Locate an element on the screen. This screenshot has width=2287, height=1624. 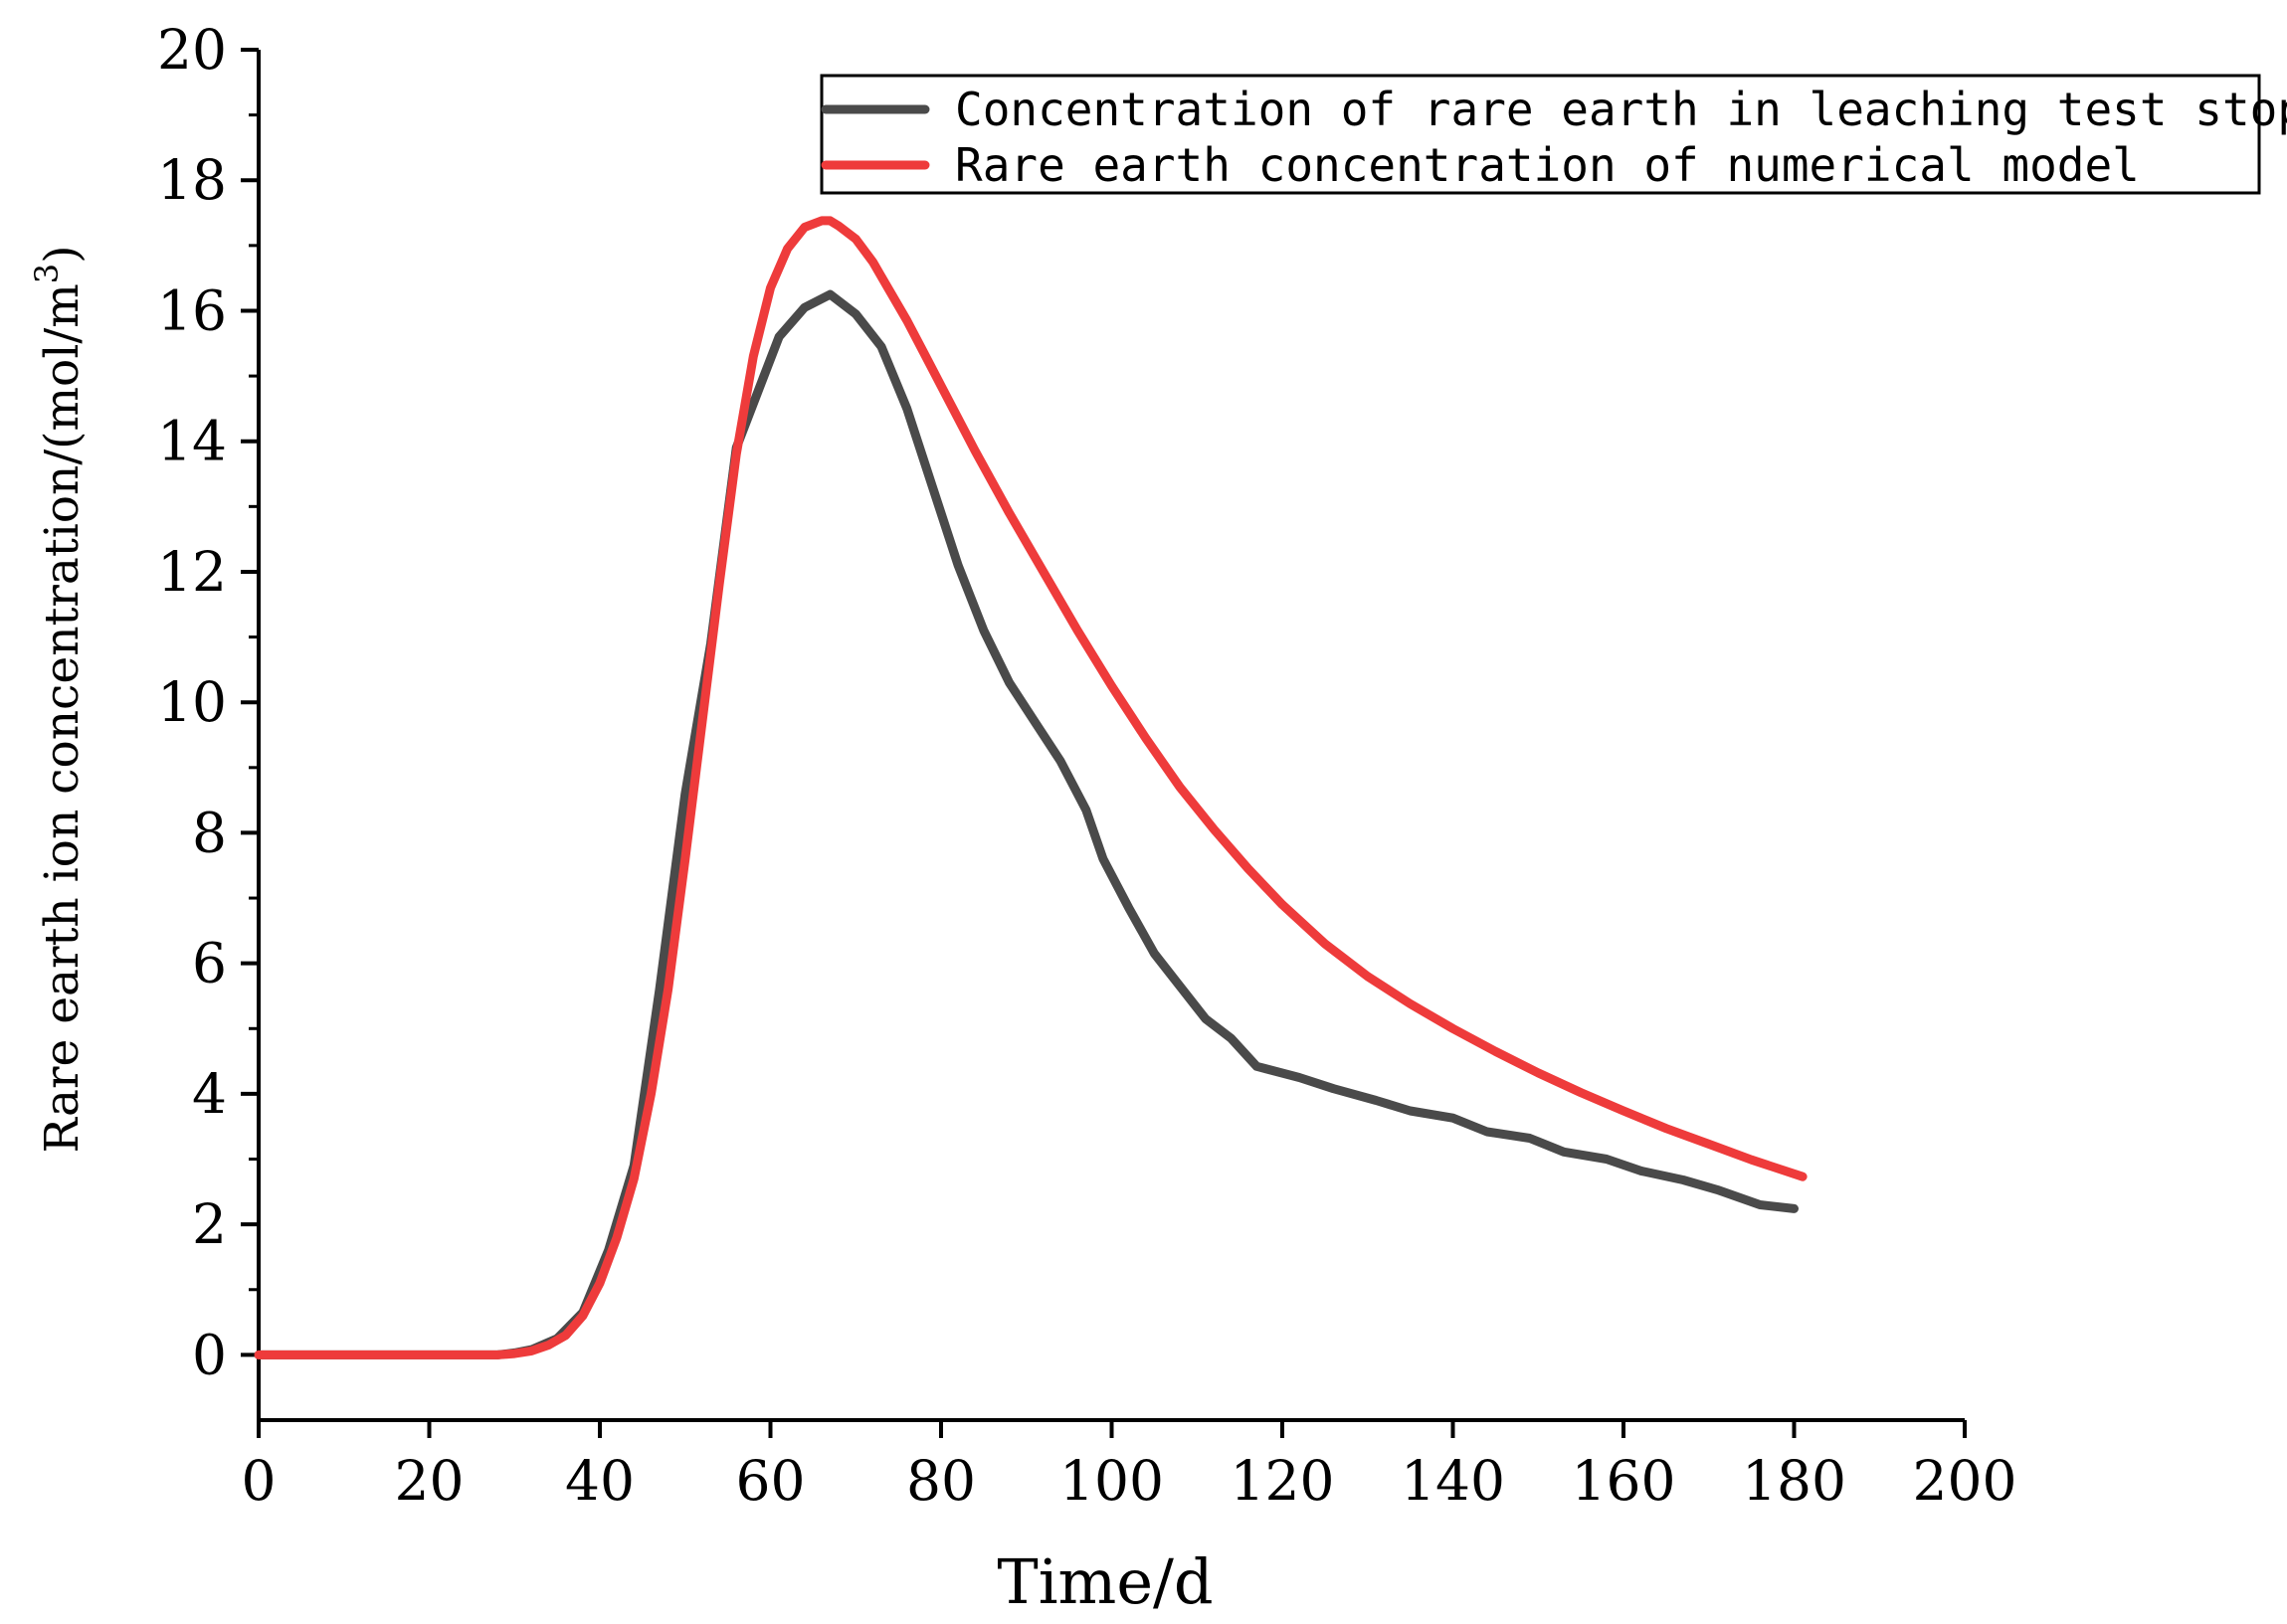
legend-box is located at coordinates (1541, 134).